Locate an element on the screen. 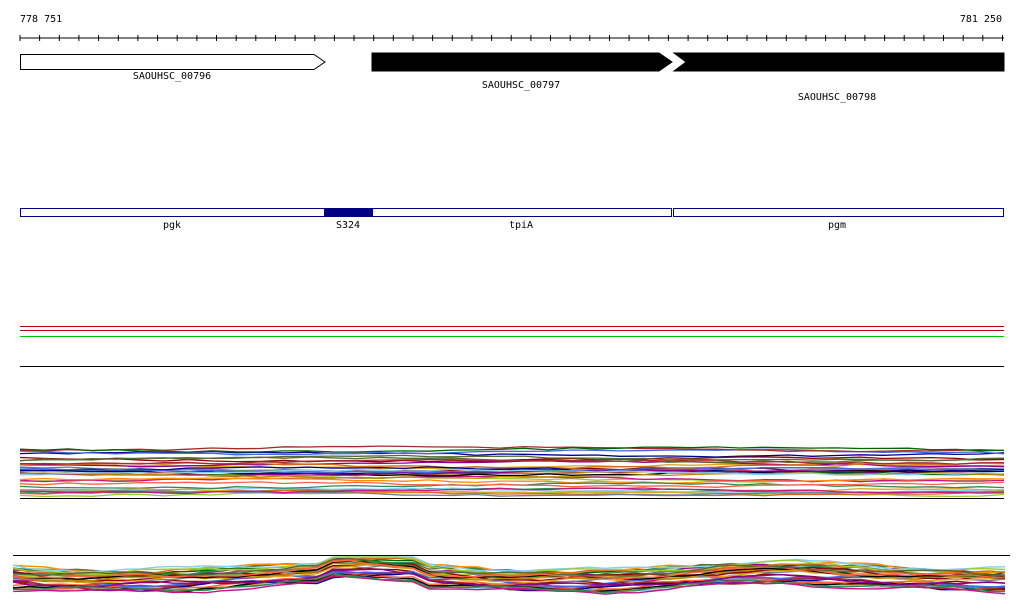  feature-pgk: pgk is located at coordinates (172, 220).